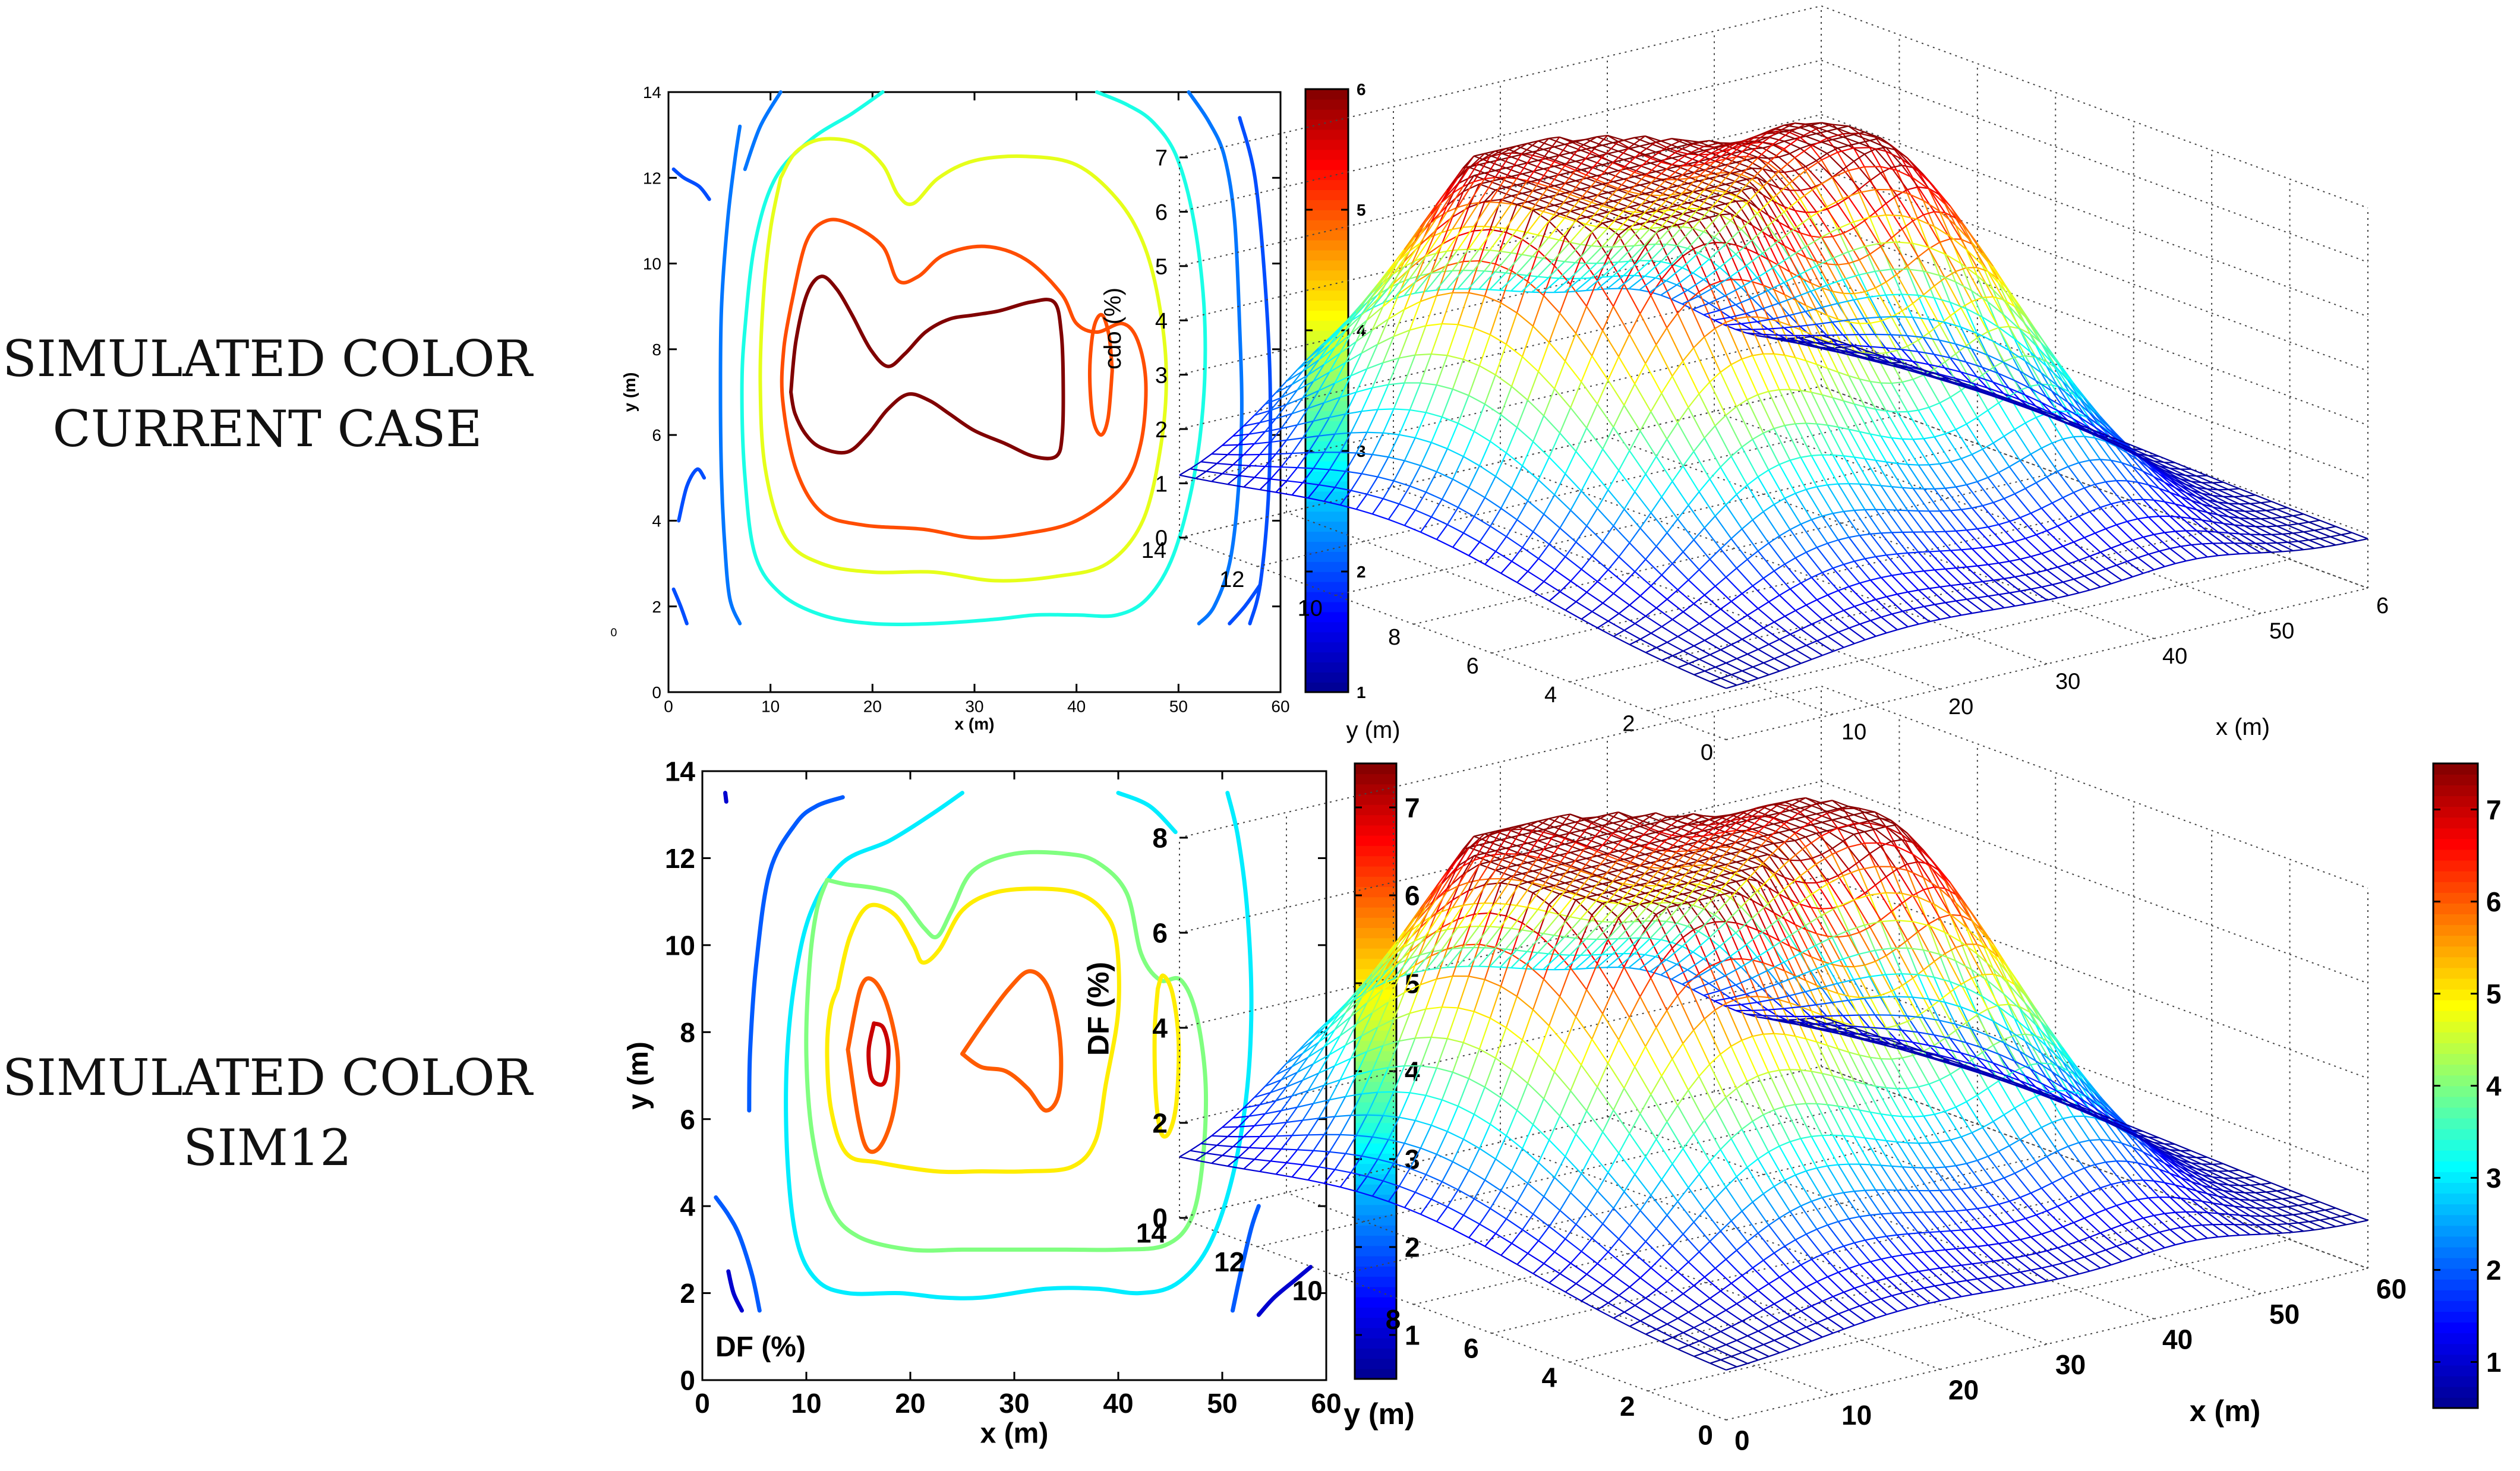 The width and height of the screenshot is (2520, 1471). I want to click on colorbar-tick-label: 2, so click(1412, 1247).